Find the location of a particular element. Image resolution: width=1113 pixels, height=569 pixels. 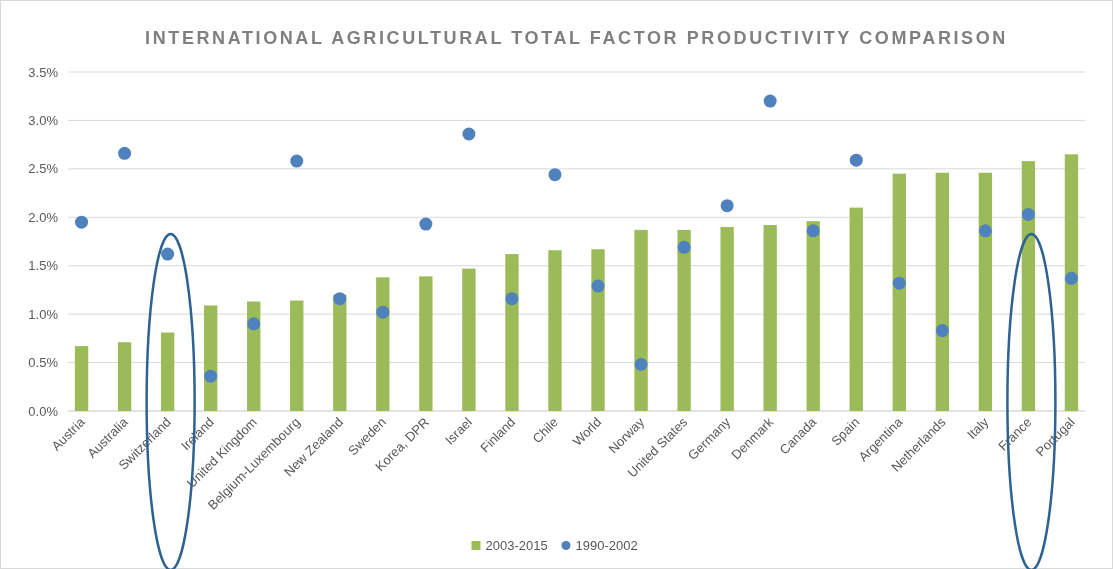

y-tick-label: 2.0% is located at coordinates (43, 217).